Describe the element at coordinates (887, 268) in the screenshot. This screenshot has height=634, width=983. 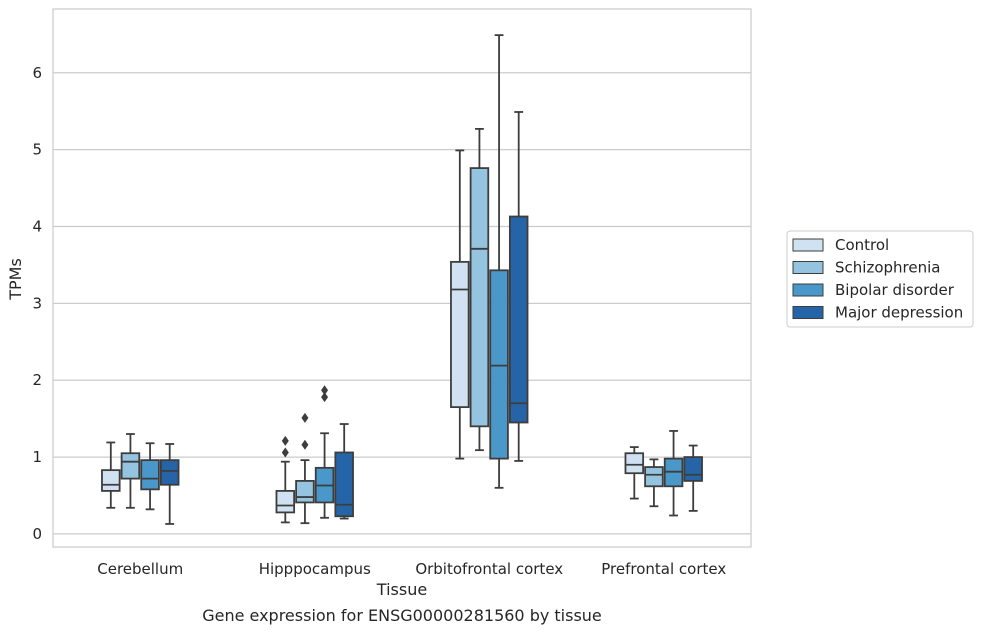
I see `legend-label: Schizophrenia` at that location.